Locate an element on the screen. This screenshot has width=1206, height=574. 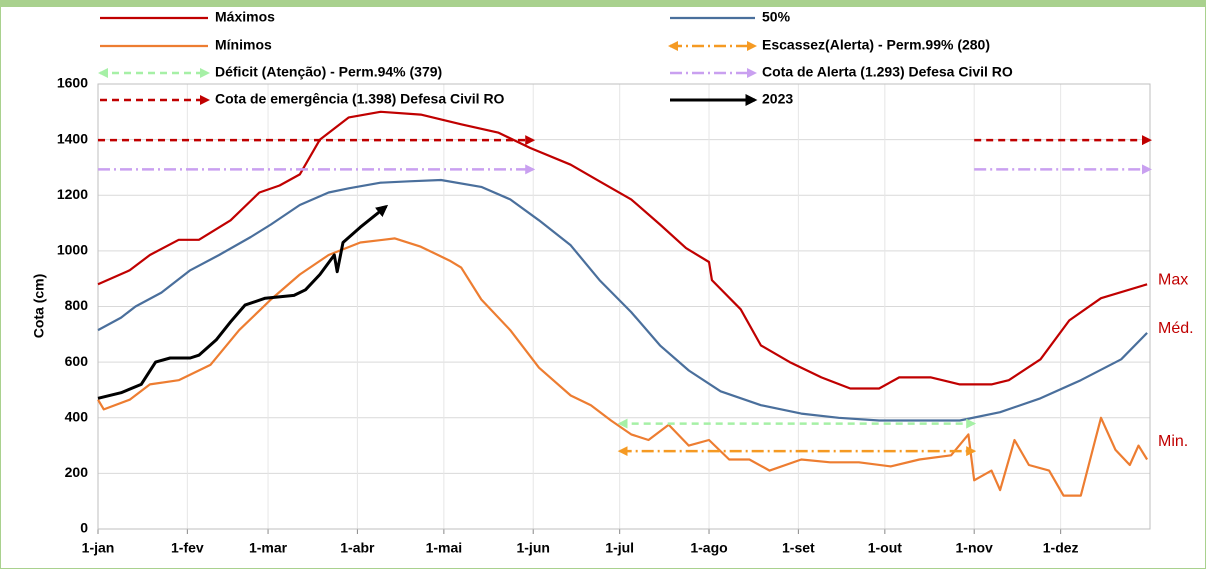
legend-label: Máximos is located at coordinates (245, 17).